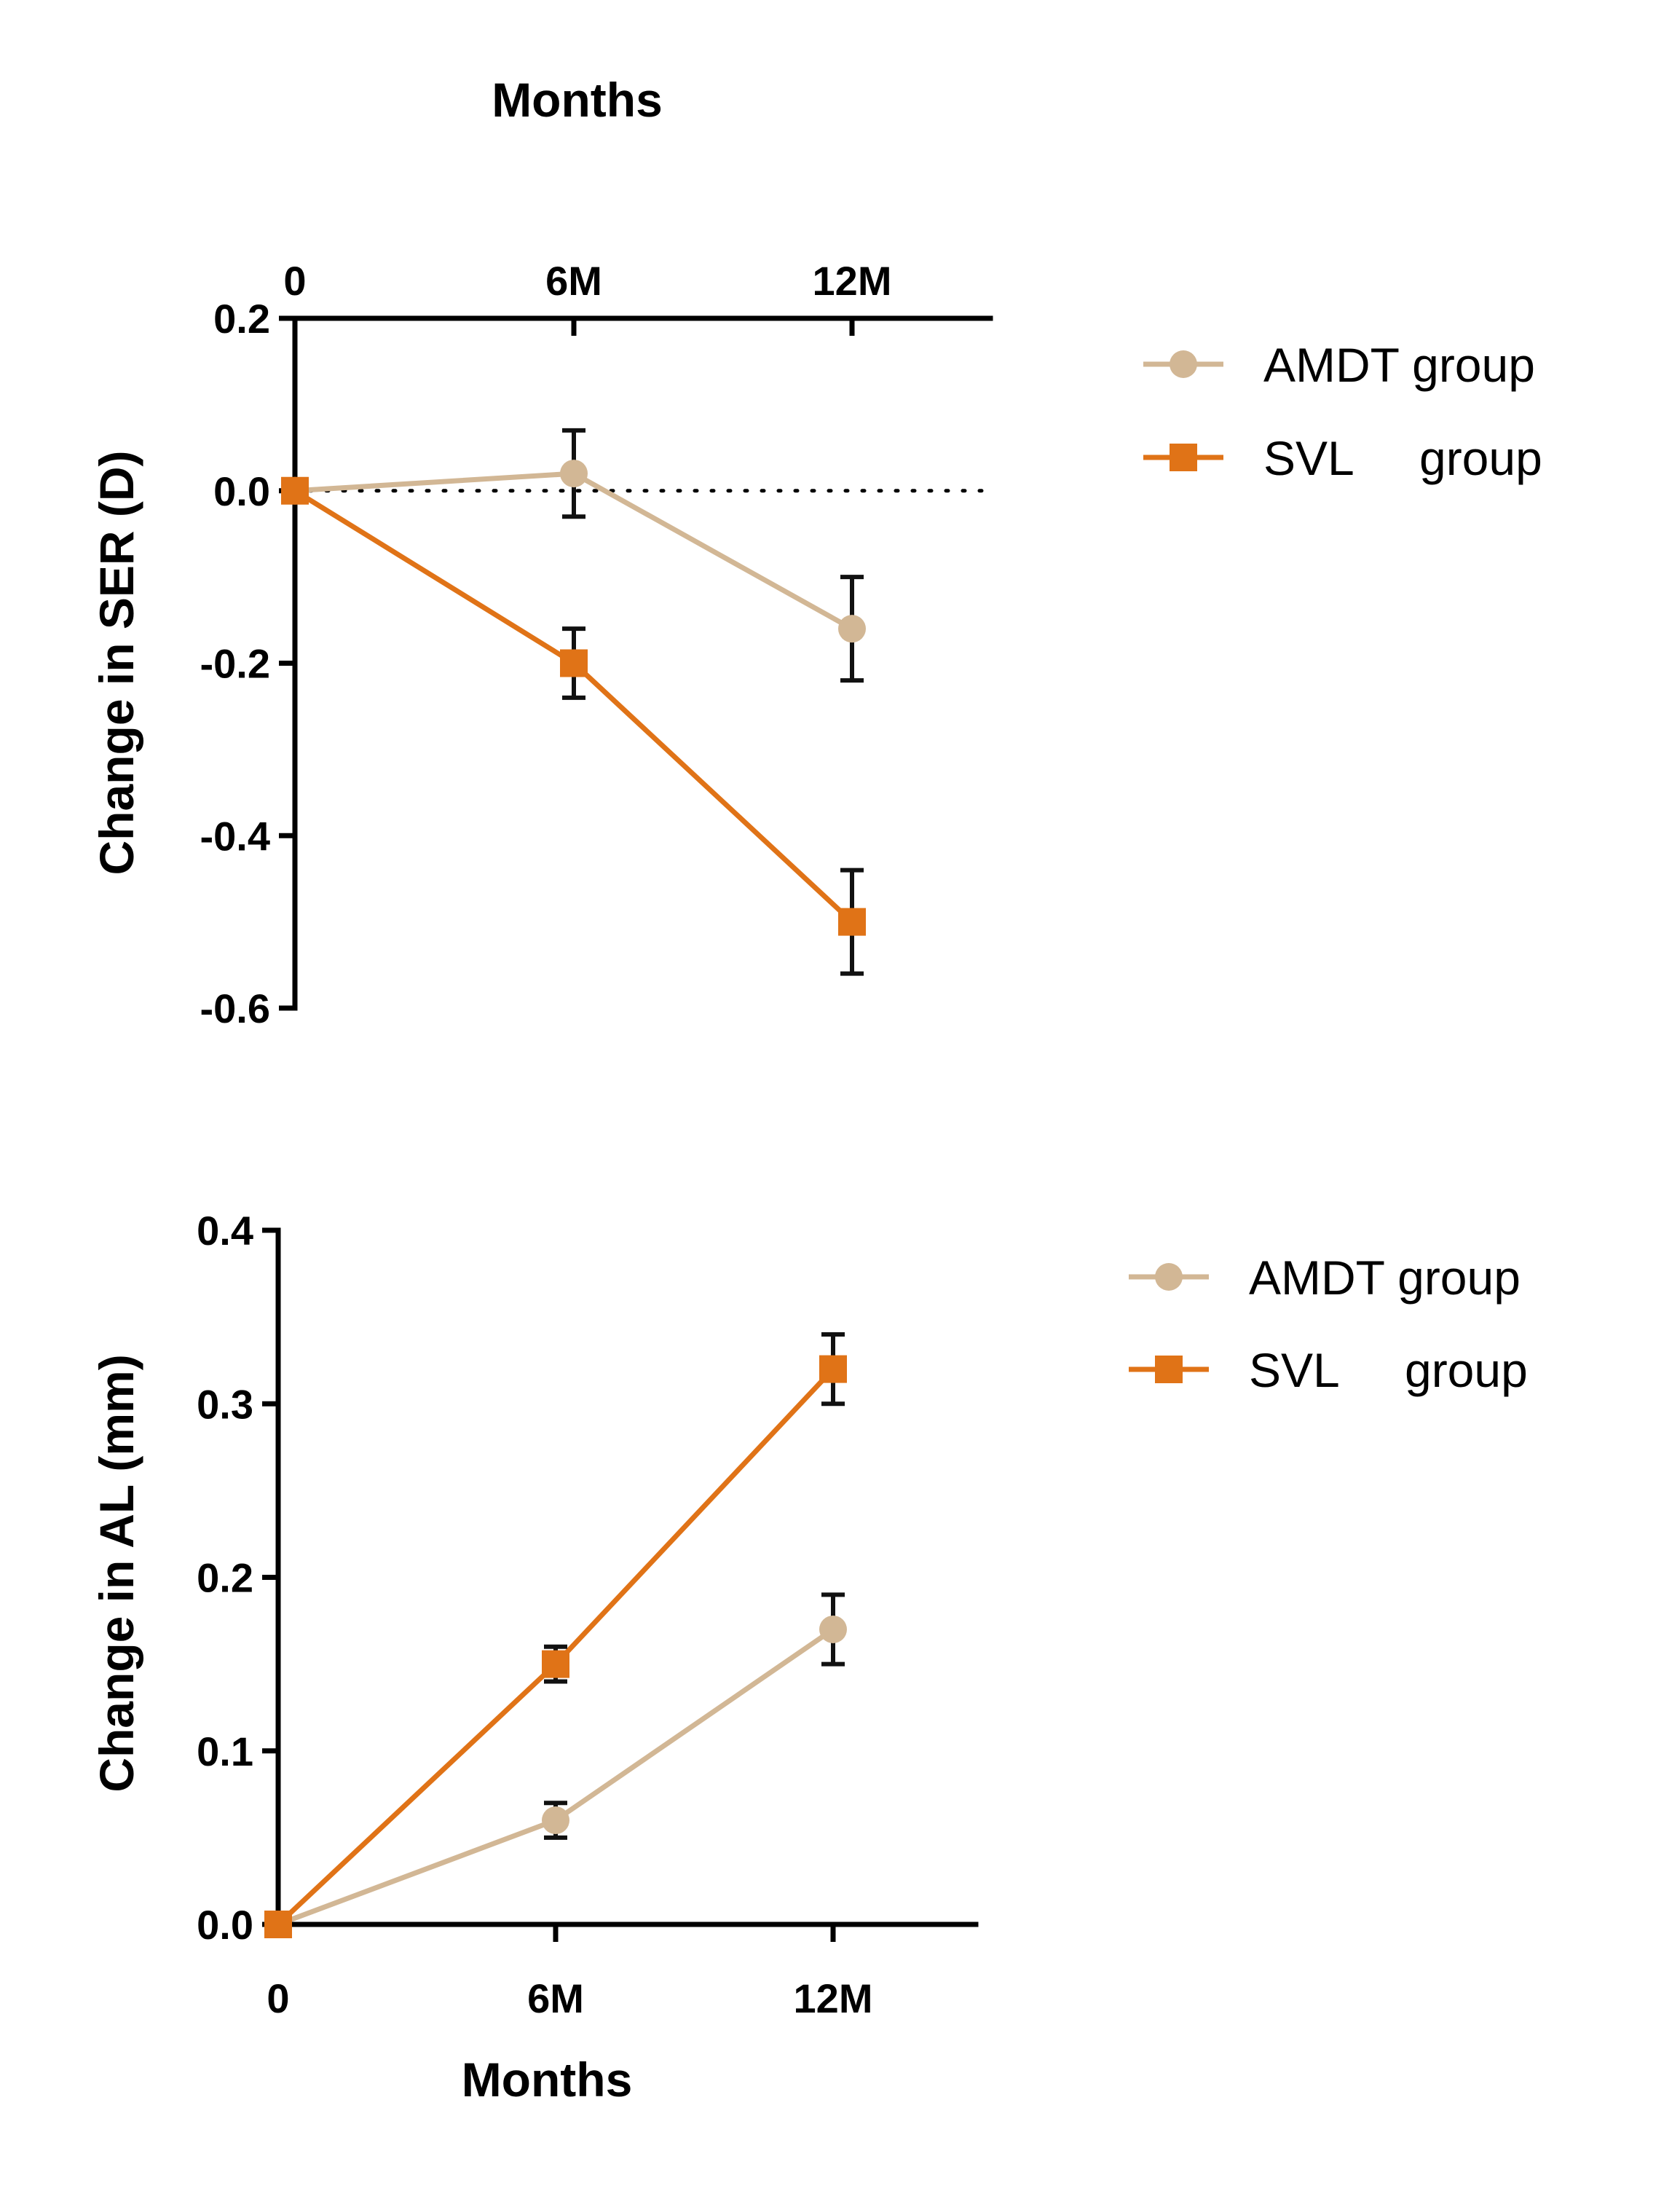  What do you see at coordinates (225, 1751) in the screenshot?
I see `y-tick-label: 0.1` at bounding box center [225, 1751].